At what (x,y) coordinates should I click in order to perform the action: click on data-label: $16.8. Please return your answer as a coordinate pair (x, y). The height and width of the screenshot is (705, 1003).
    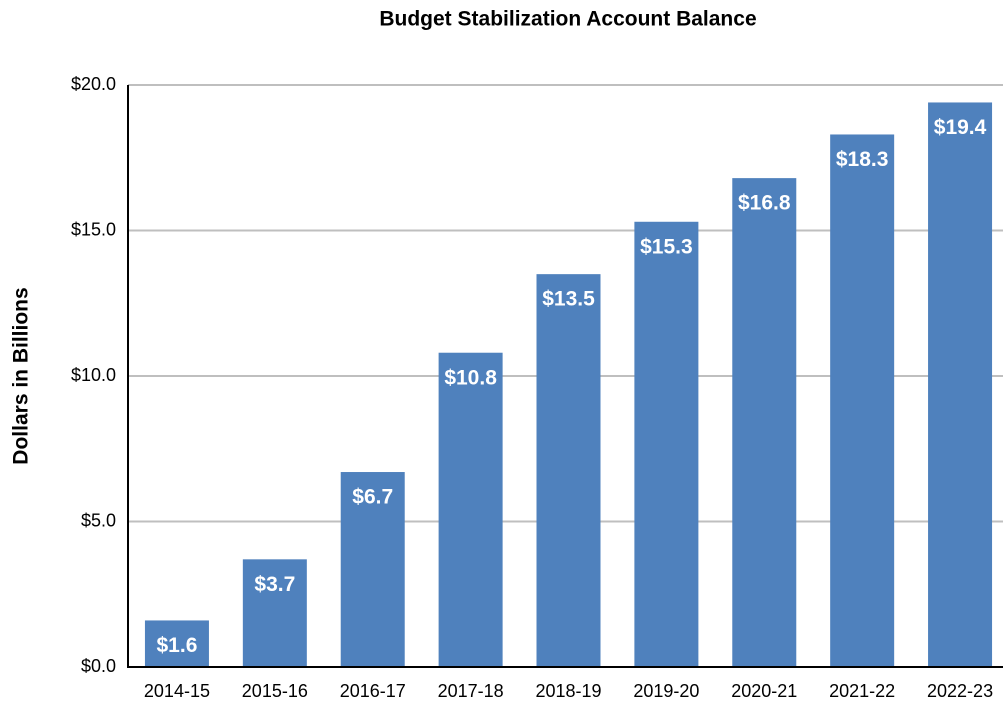
    Looking at the image, I should click on (764, 203).